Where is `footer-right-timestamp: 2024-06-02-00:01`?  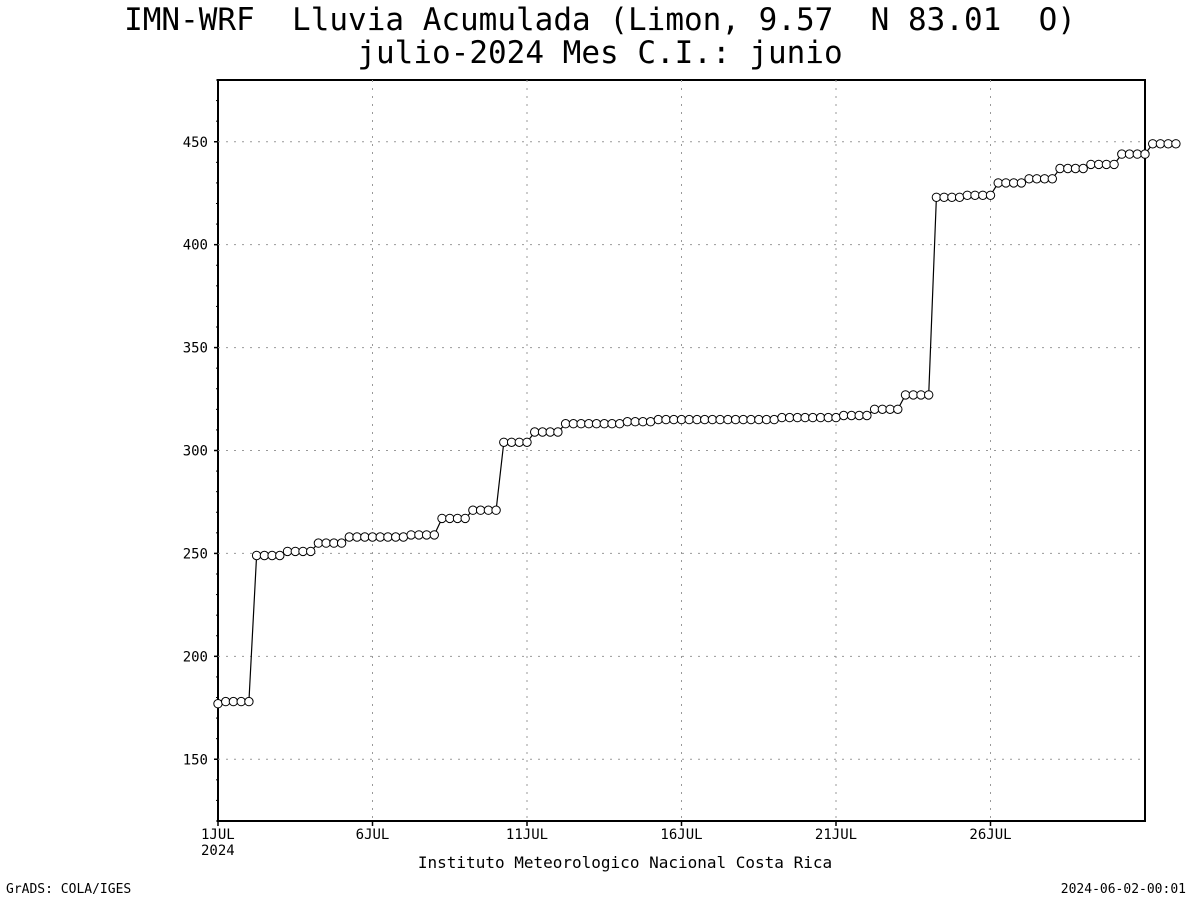
footer-right-timestamp: 2024-06-02-00:01 is located at coordinates (1123, 889).